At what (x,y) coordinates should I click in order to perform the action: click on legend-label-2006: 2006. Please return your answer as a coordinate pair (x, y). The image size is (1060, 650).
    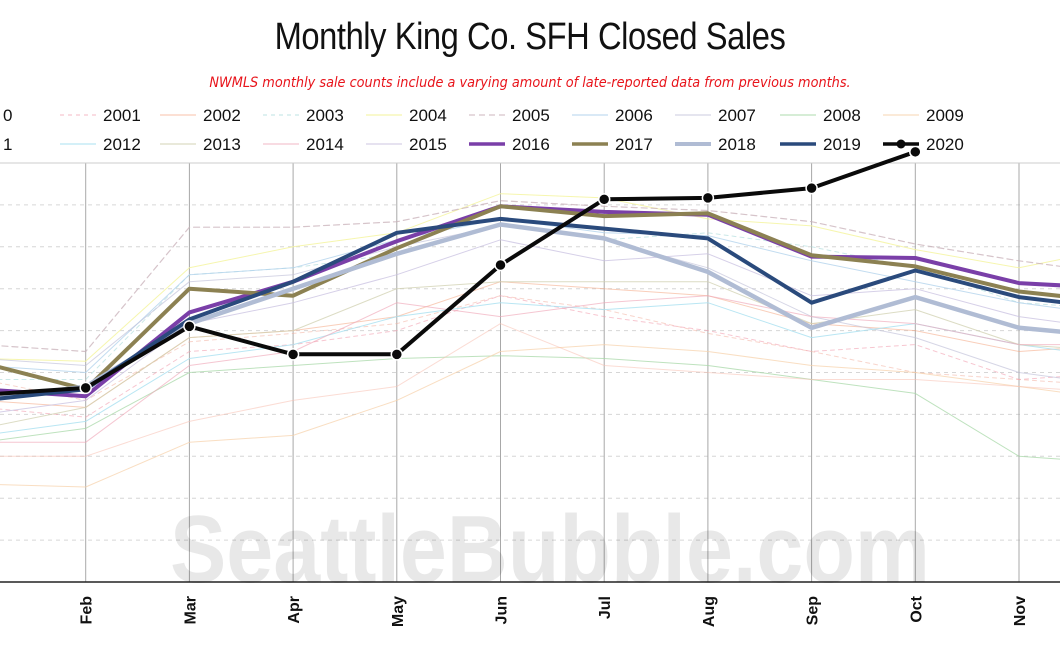
    Looking at the image, I should click on (634, 115).